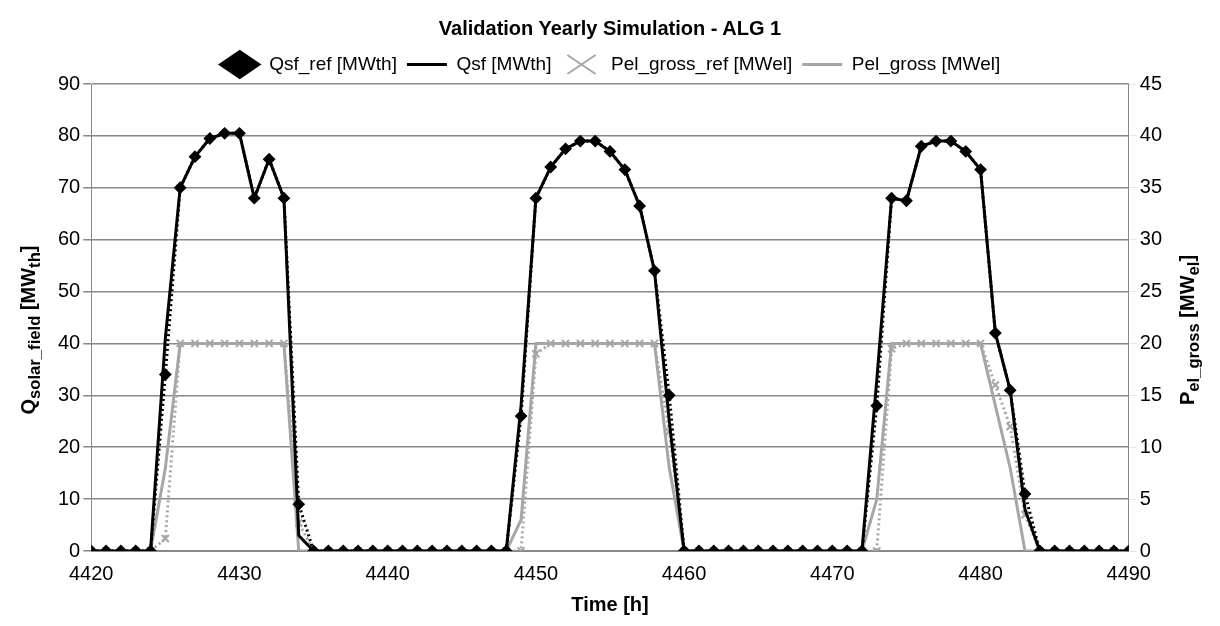 This screenshot has width=1220, height=626. What do you see at coordinates (1150, 238) in the screenshot?
I see `y2-tick-label: 30` at bounding box center [1150, 238].